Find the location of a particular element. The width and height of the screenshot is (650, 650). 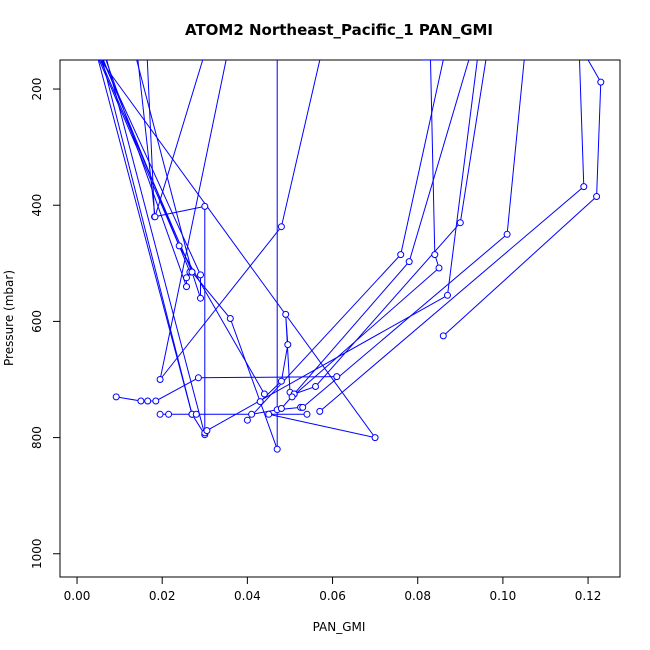

y-tick-label: 600 is located at coordinates (37, 321).